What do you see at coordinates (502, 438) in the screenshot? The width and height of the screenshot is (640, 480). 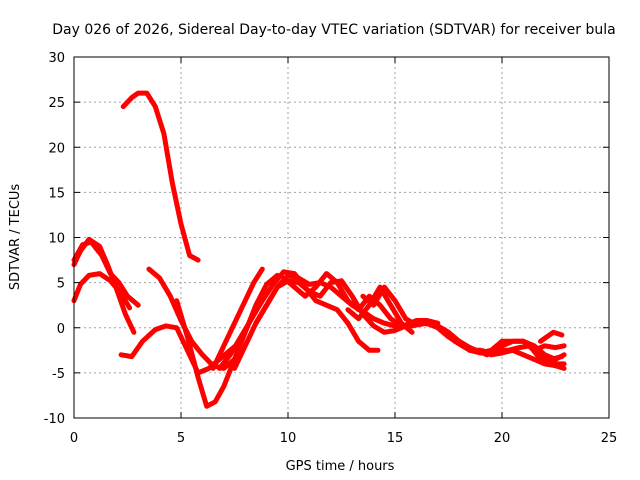 I see `x-tick-label: 20` at bounding box center [502, 438].